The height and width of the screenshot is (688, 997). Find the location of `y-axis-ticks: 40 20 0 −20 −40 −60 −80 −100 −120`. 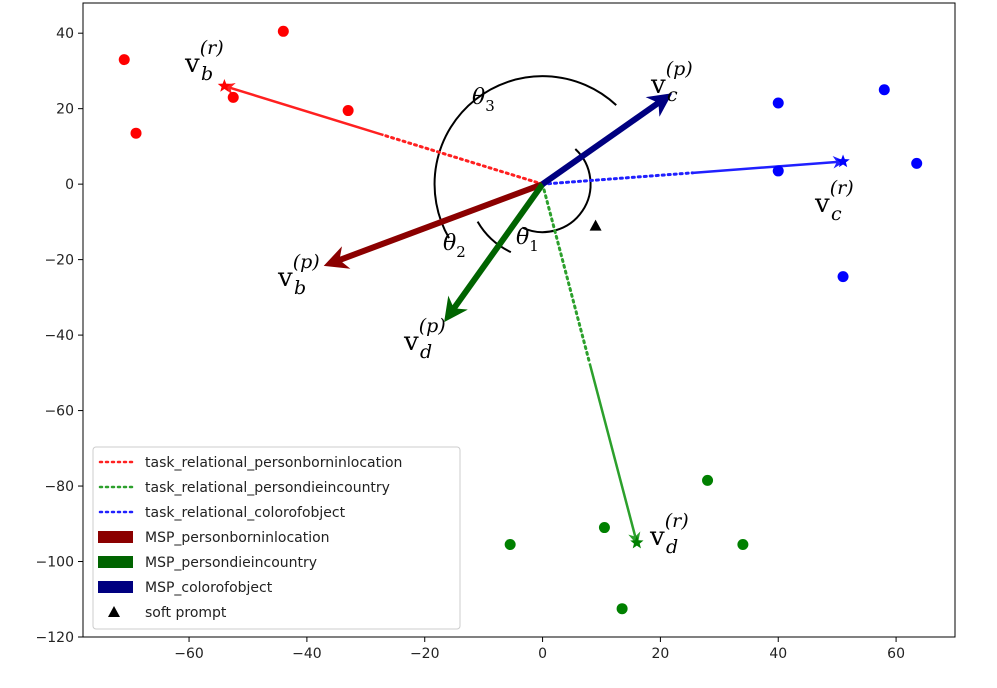

y-axis-ticks: 40 20 0 −20 −40 −60 −80 −100 −120 is located at coordinates (59, 336).